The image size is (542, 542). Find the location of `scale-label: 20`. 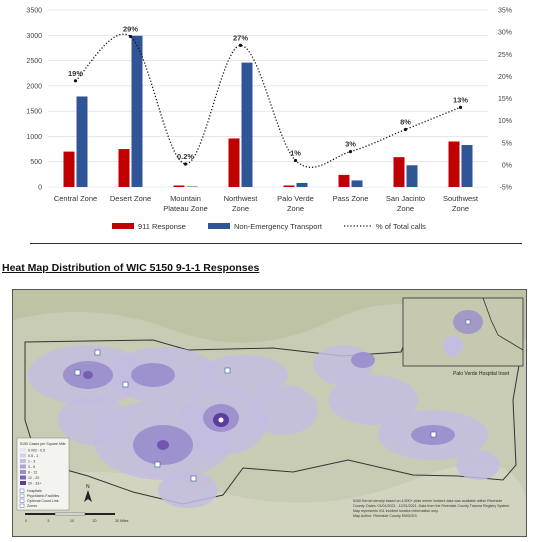

scale-label: 20 is located at coordinates (95, 521).